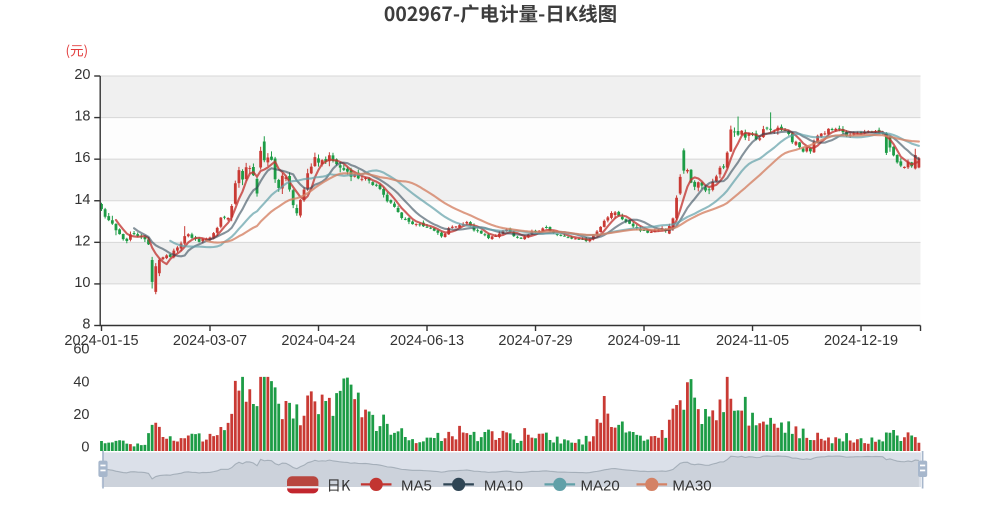 This screenshot has width=1000, height=505. Describe the element at coordinates (101, 341) in the screenshot. I see `svg-text: 2024-01-15` at that location.